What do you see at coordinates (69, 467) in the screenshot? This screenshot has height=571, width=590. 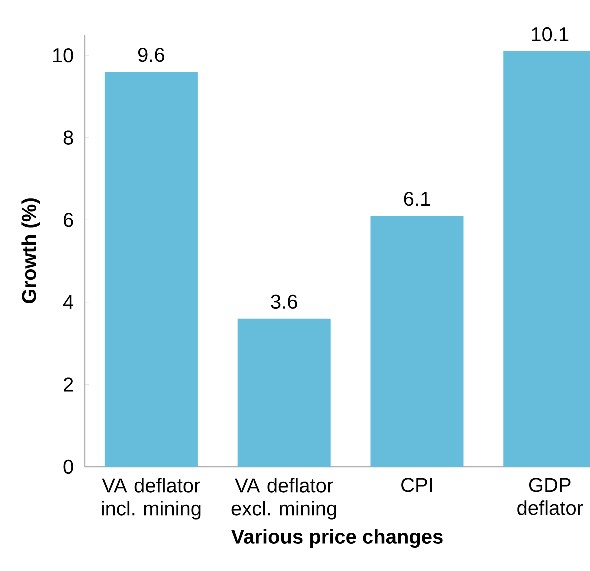 I see `y-tick-label: 0` at bounding box center [69, 467].